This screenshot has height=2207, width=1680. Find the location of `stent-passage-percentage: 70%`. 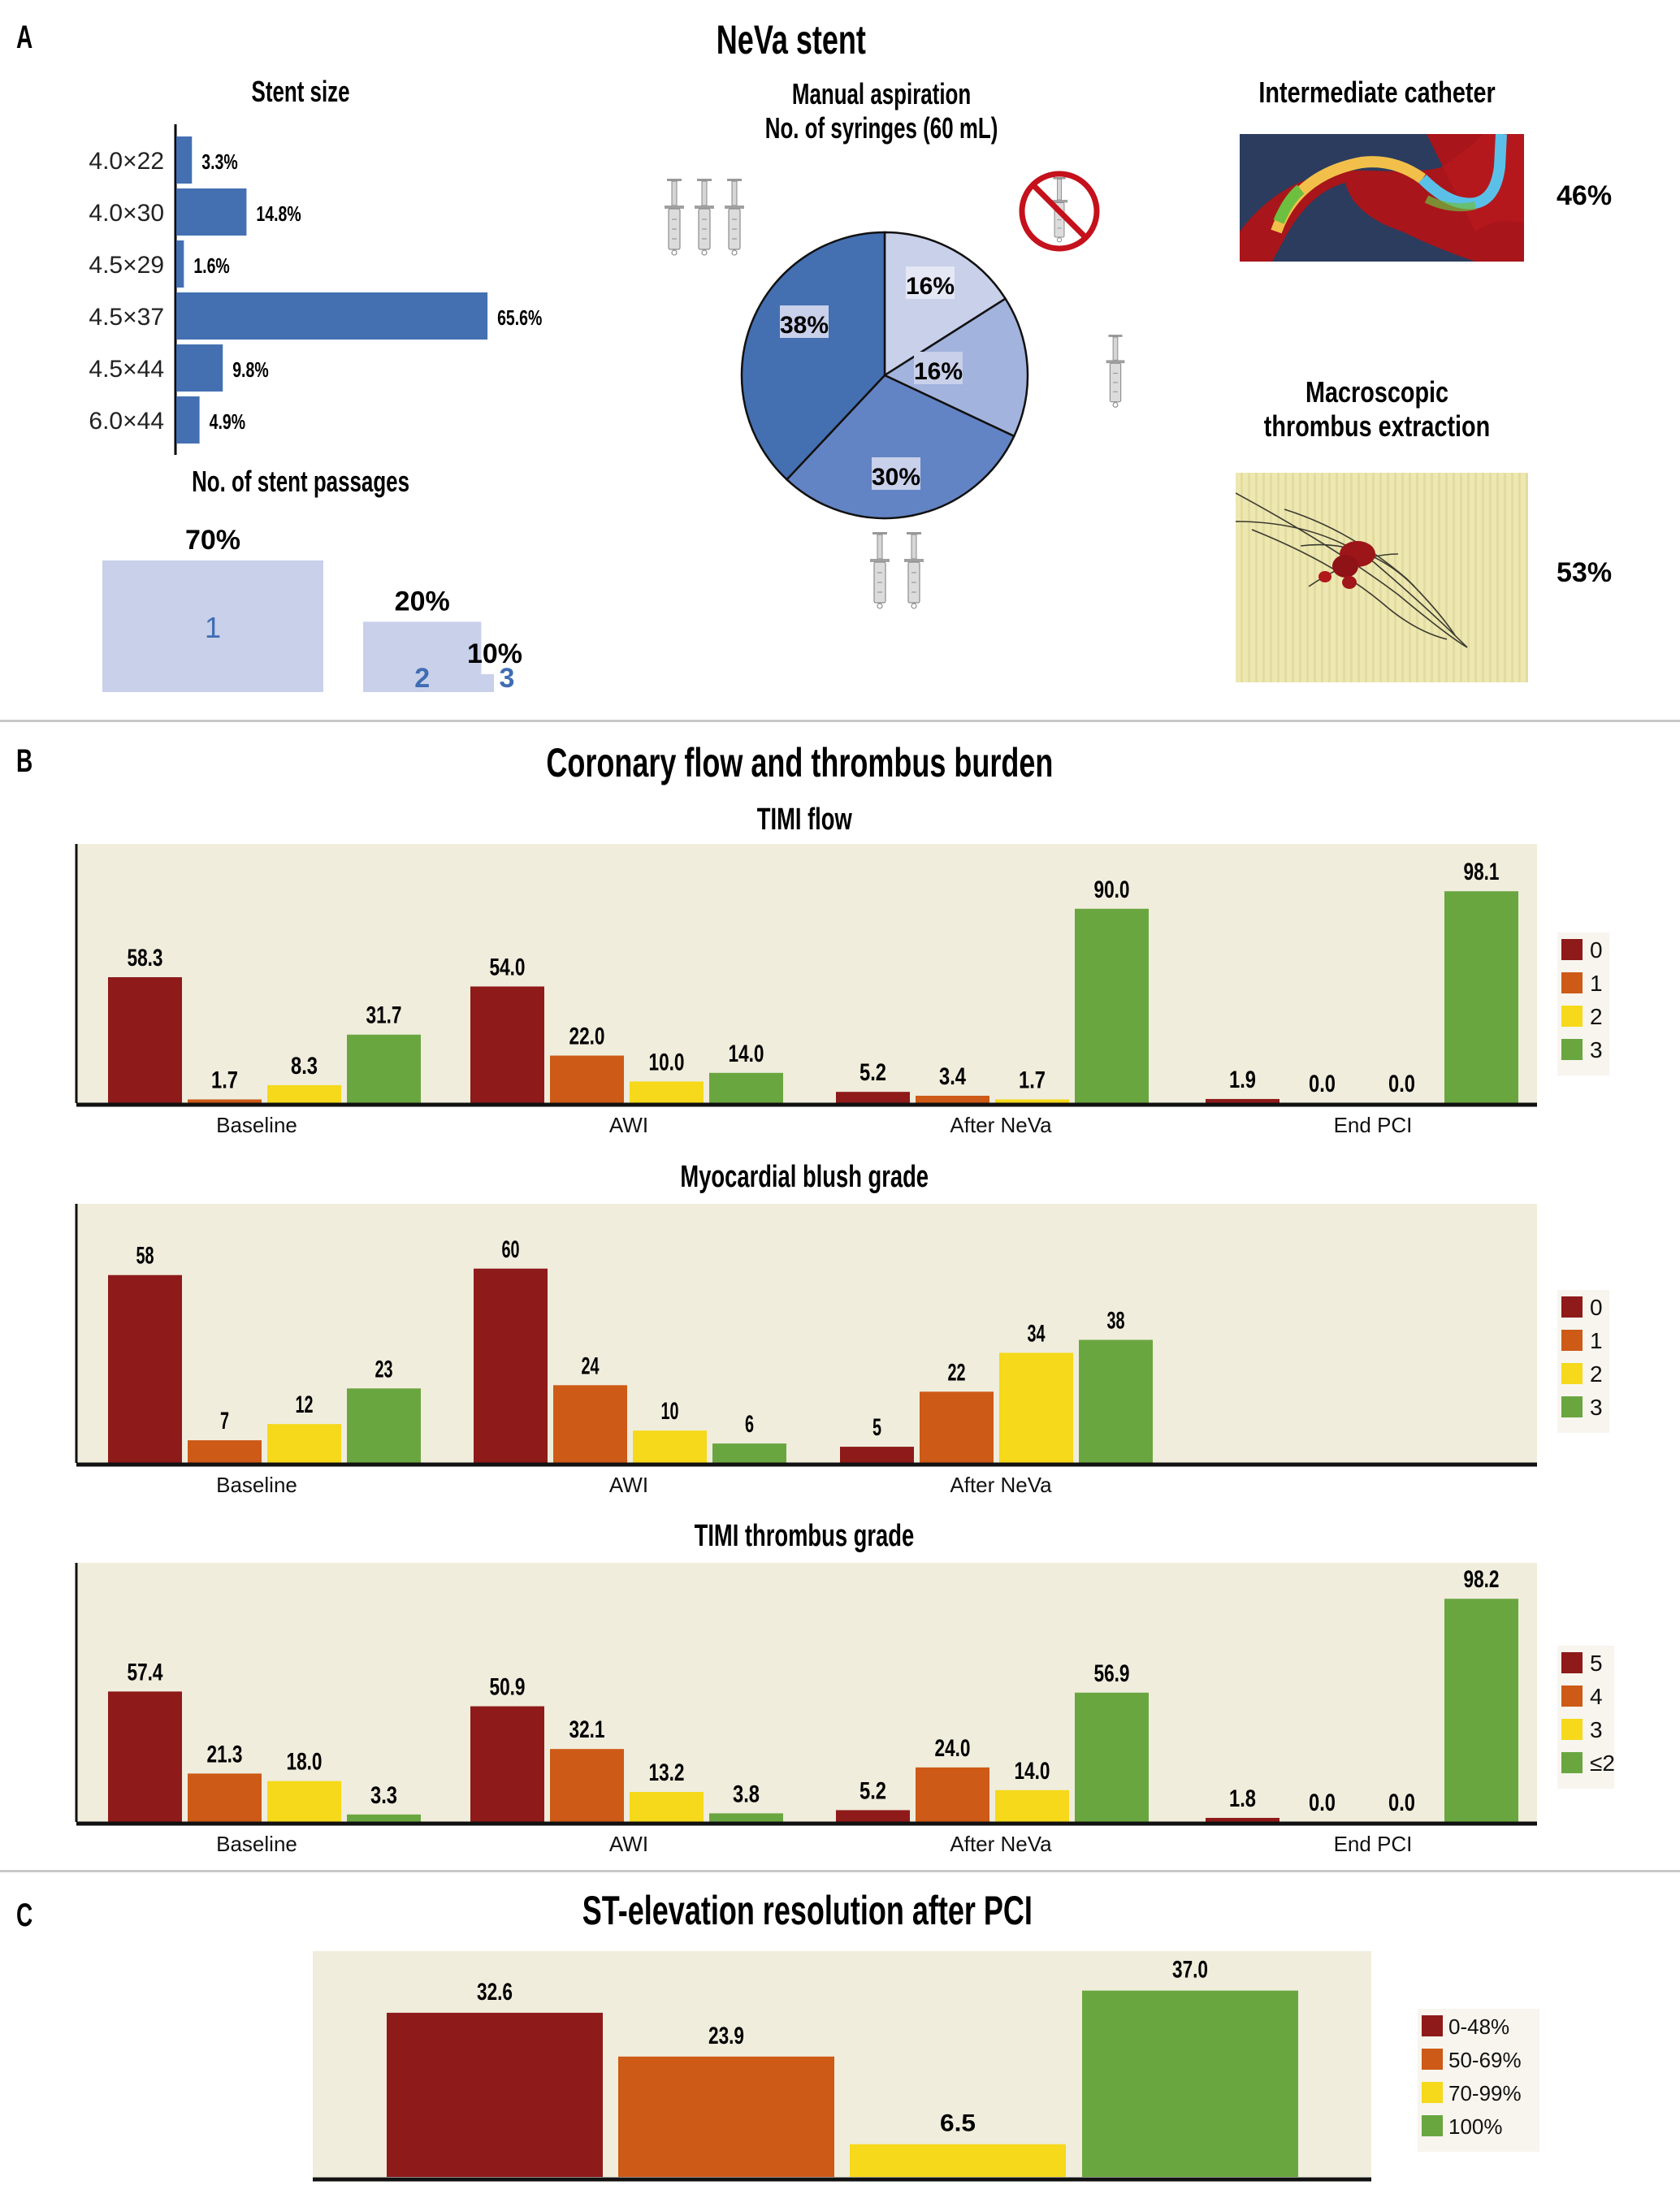

stent-passage-percentage: 70% is located at coordinates (213, 540).